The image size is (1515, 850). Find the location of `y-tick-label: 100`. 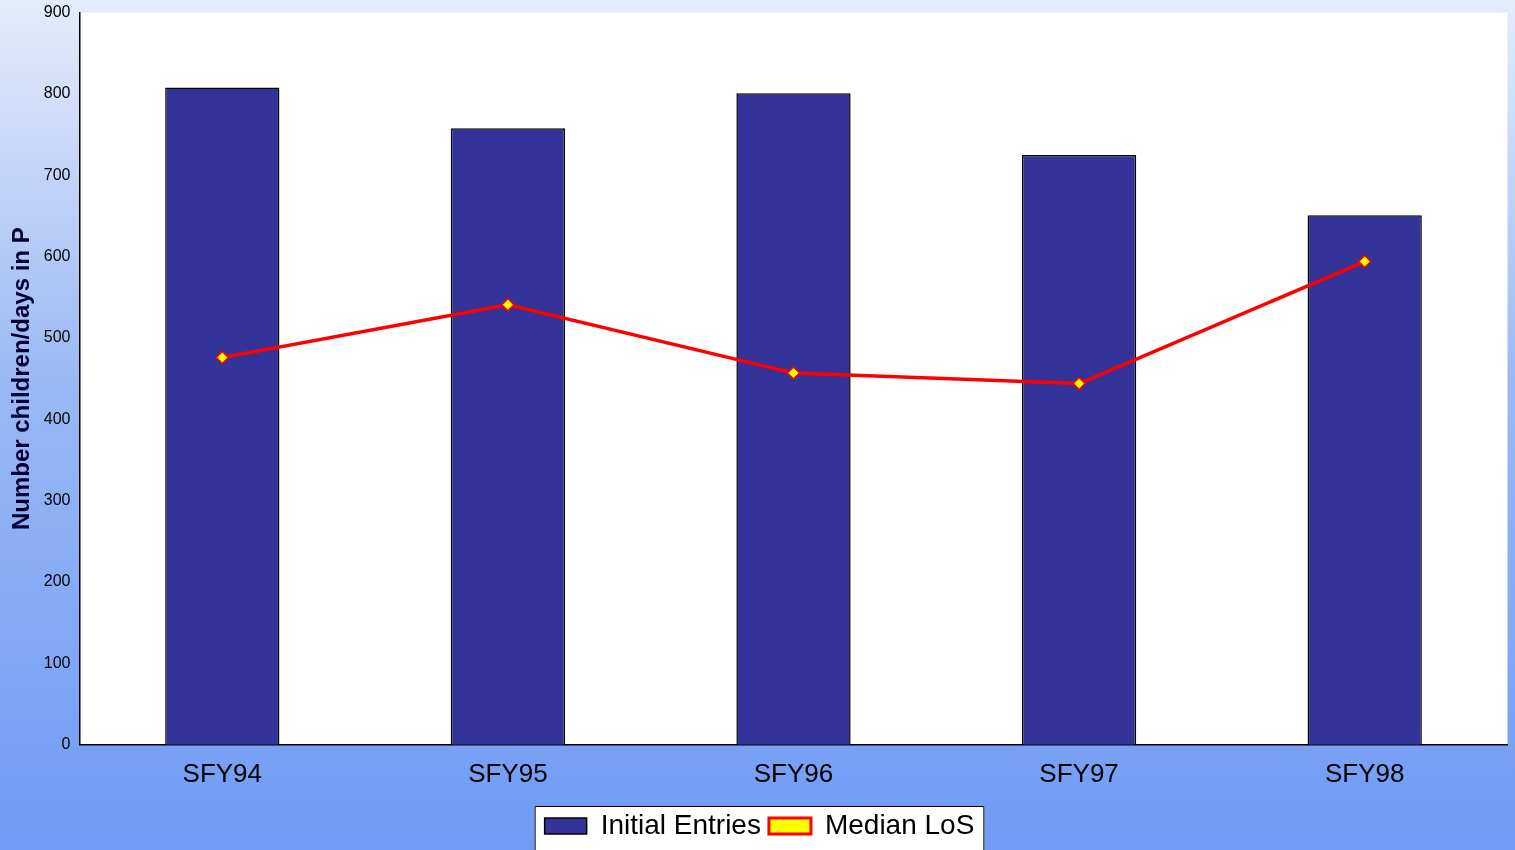

y-tick-label: 100 is located at coordinates (57, 662).